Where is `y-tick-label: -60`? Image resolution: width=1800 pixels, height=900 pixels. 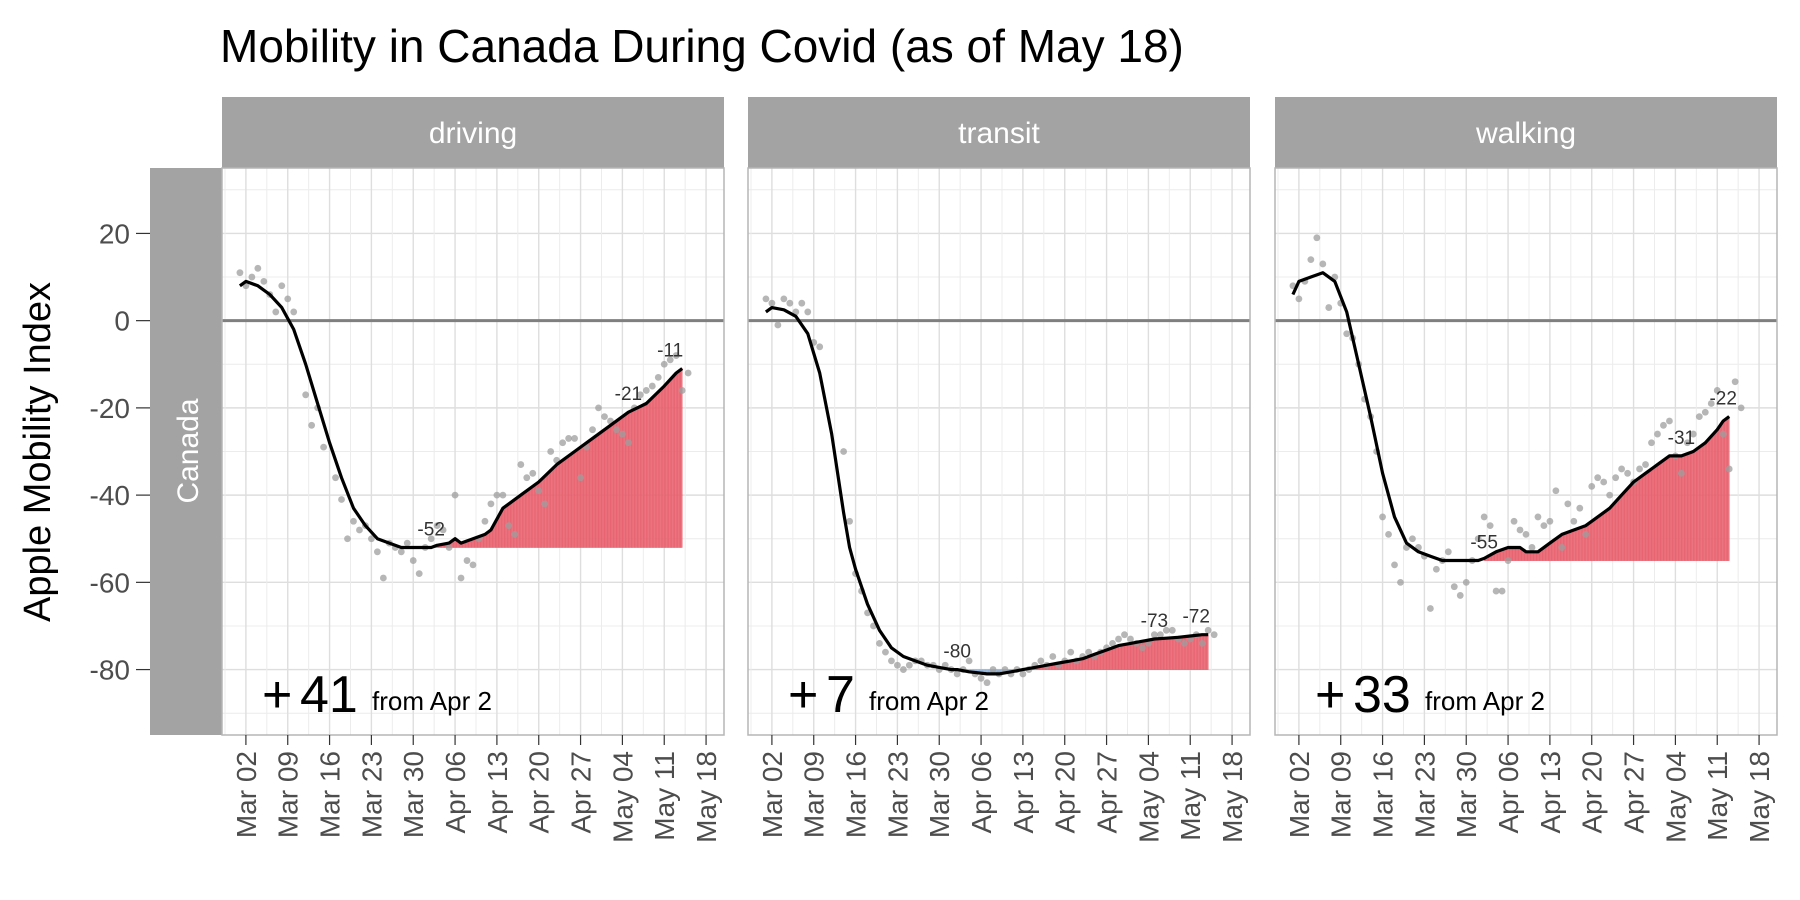
y-tick-label: -60 is located at coordinates (110, 582).